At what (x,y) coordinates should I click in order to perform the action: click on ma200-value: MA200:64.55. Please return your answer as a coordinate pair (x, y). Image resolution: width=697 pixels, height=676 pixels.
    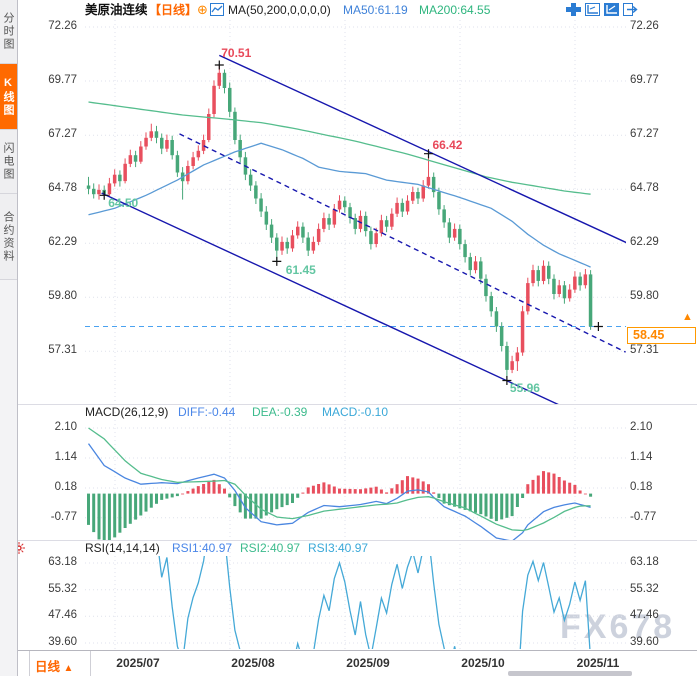
    Looking at the image, I should click on (455, 10).